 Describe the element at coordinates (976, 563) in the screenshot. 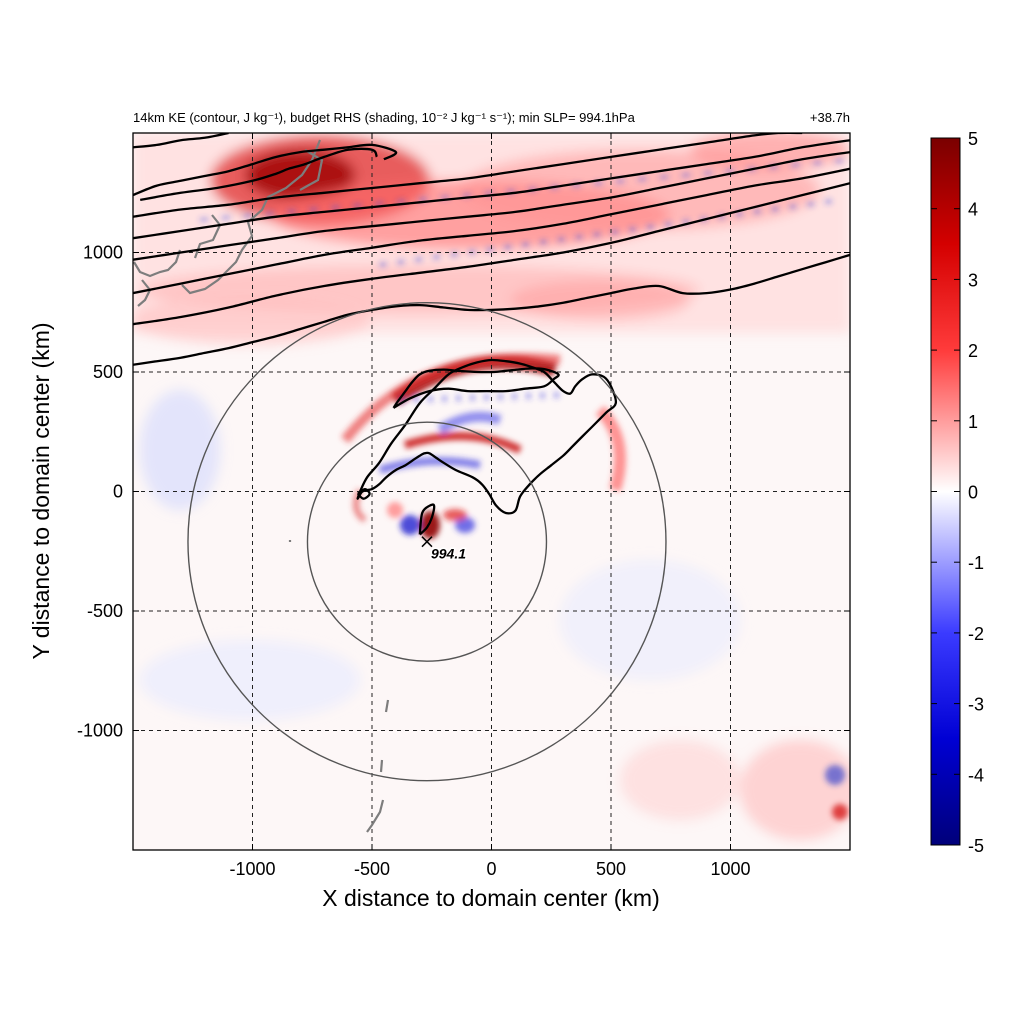

I see `colorbar-tick-label: -1` at that location.